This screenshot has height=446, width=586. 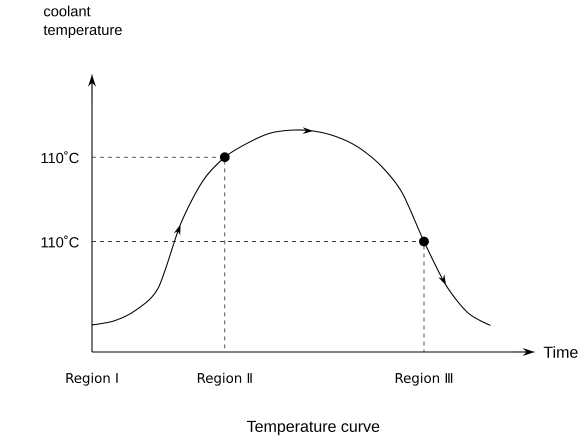 I want to click on x-tick-label: Region Ⅲ, so click(x=424, y=379).